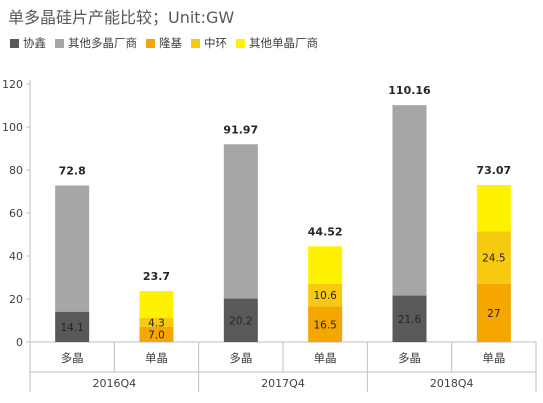  I want to click on group-label-2016Q4: 2016Q4, so click(115, 383).